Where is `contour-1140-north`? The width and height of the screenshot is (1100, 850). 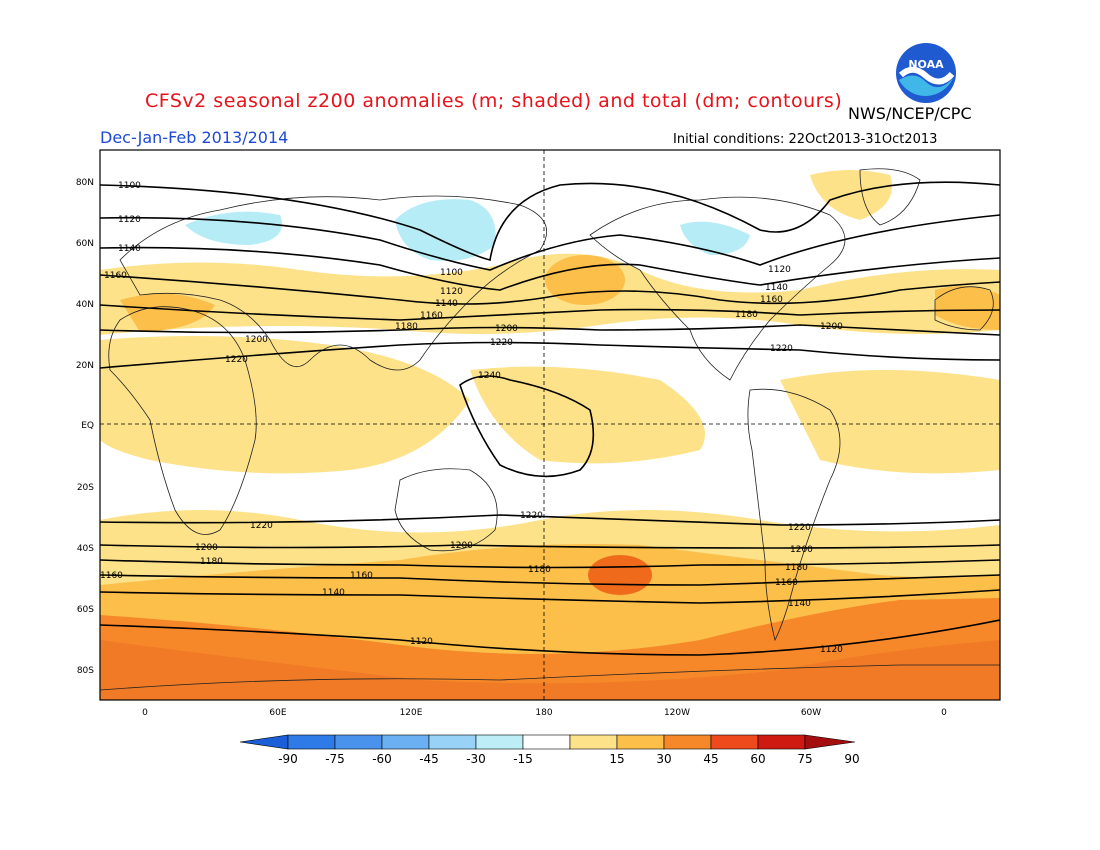
contour-1140-north is located at coordinates (550, 268).